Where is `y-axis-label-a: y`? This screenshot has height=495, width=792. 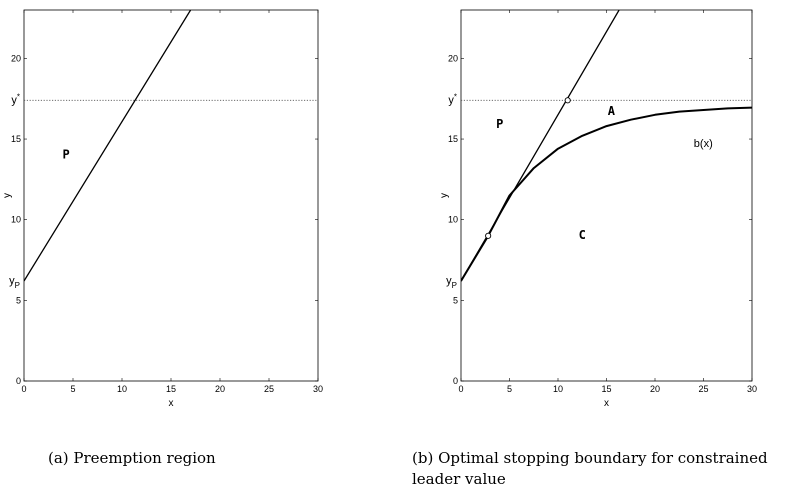
y-axis-label-a: y is located at coordinates (7, 195).